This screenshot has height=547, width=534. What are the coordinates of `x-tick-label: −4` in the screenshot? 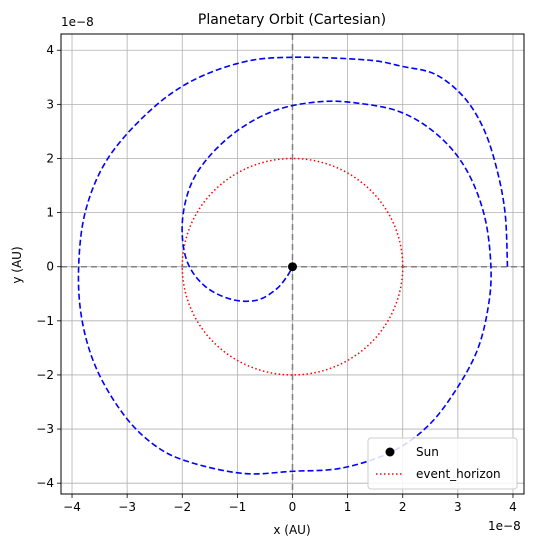 It's located at (72, 507).